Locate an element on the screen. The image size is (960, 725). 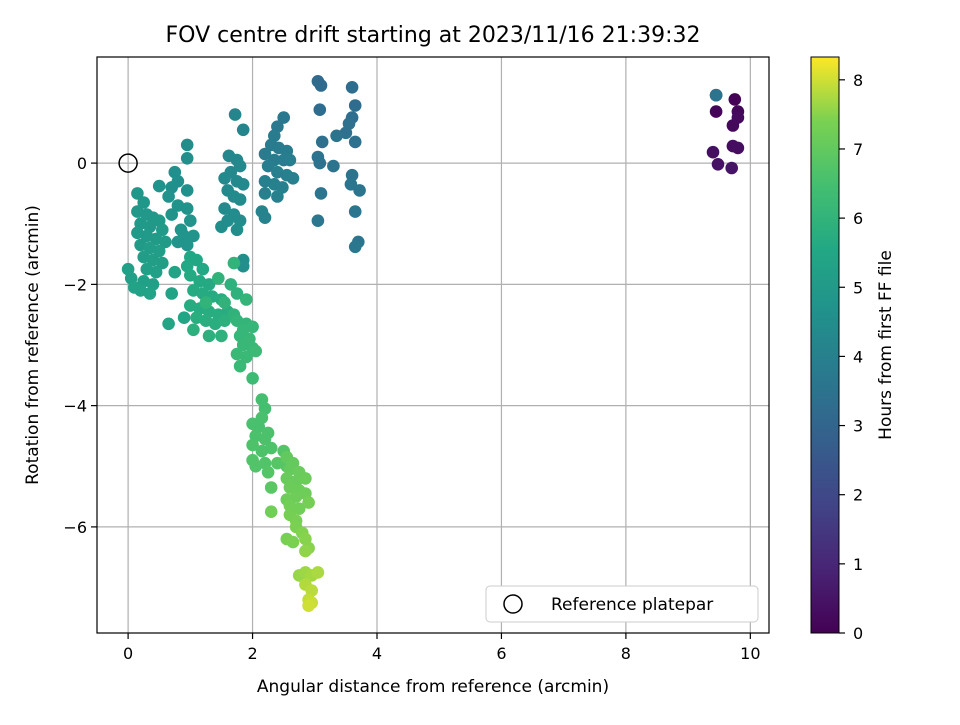
colorbar-tick-label: 1 is located at coordinates (858, 564).